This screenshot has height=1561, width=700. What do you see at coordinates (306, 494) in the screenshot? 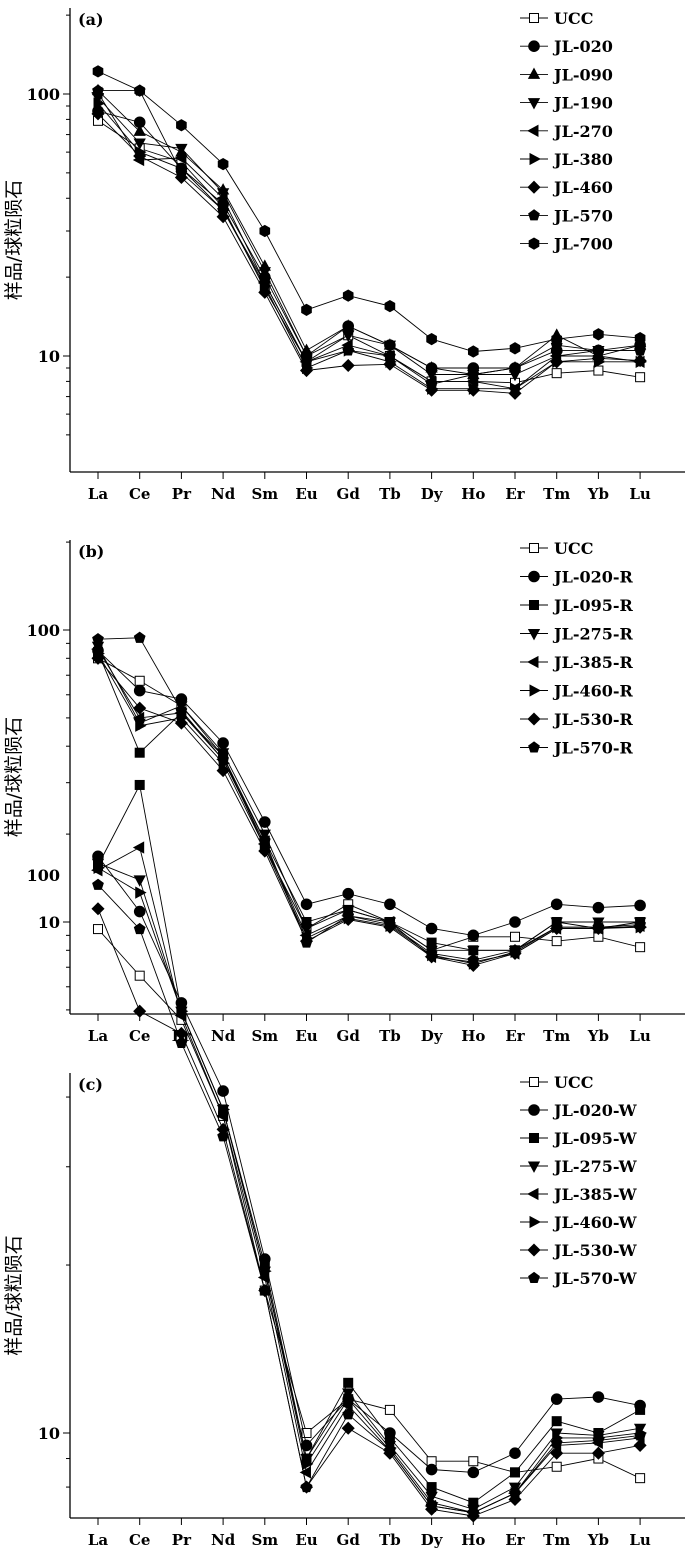
I see `x-tick-label-eu: Eu` at bounding box center [306, 494].